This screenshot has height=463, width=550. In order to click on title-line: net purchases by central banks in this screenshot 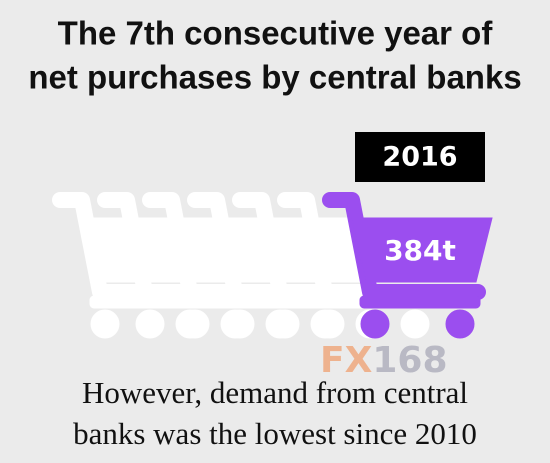, I will do `click(274, 77)`.